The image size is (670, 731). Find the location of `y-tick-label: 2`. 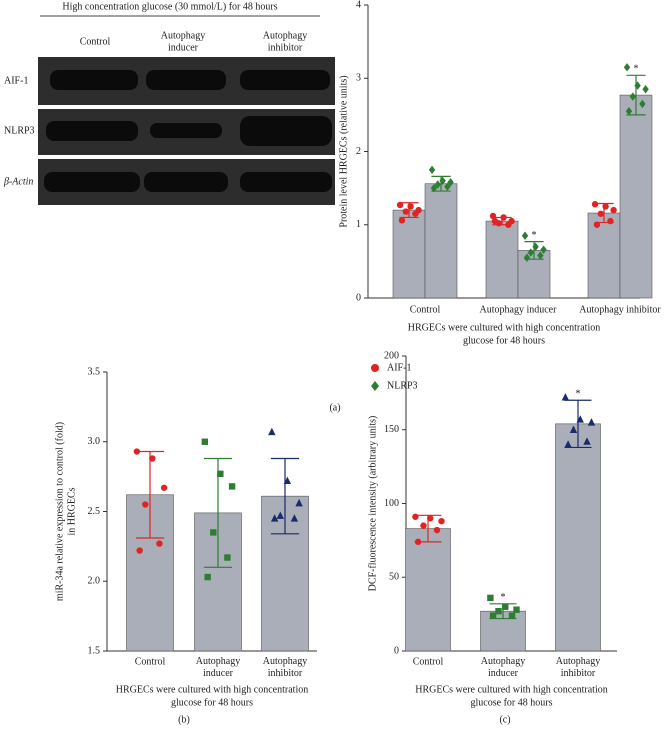

y-tick-label: 2 is located at coordinates (358, 151).